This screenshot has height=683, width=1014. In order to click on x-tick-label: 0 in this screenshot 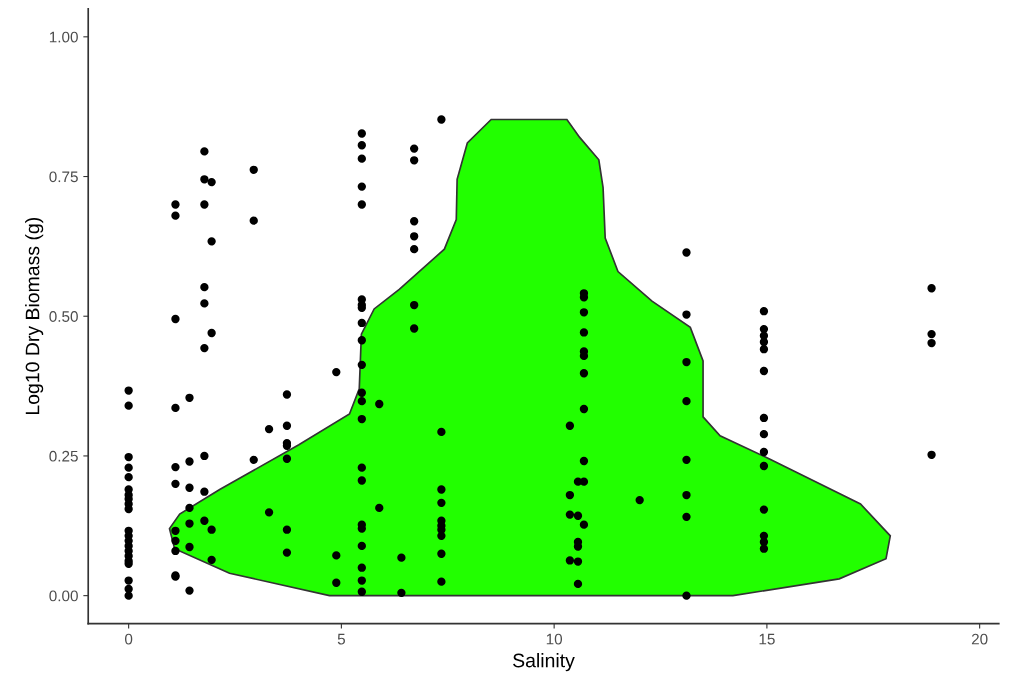, I will do `click(128, 639)`.